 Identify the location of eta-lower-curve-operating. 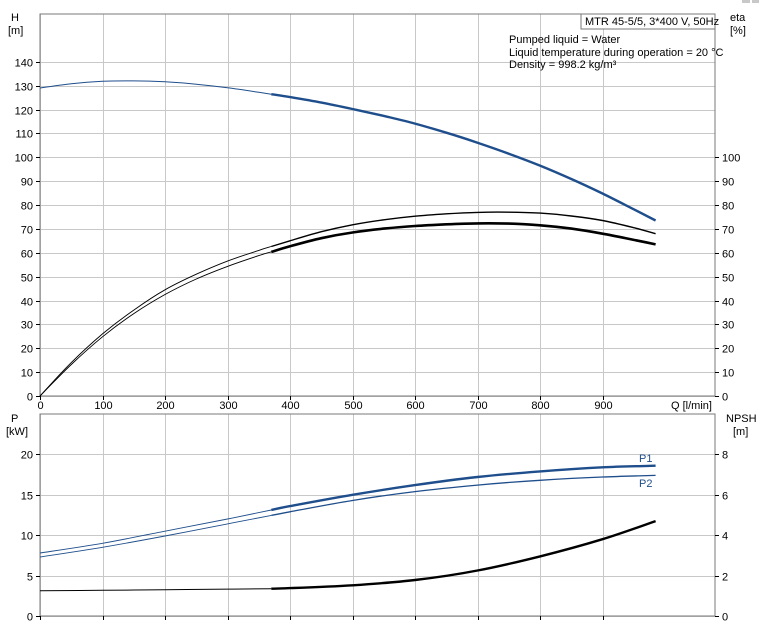
(463, 238).